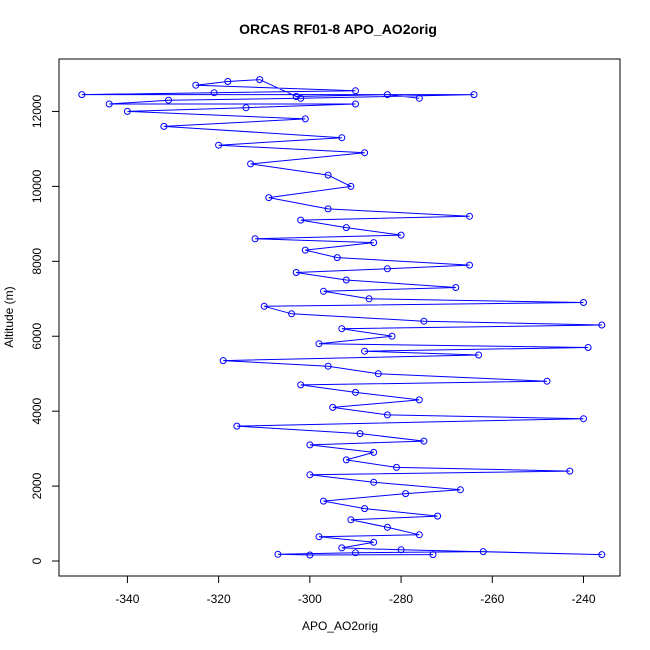  I want to click on x-axis-ticks: -340 -320 -300 -280 -260 -240, so click(355, 591).